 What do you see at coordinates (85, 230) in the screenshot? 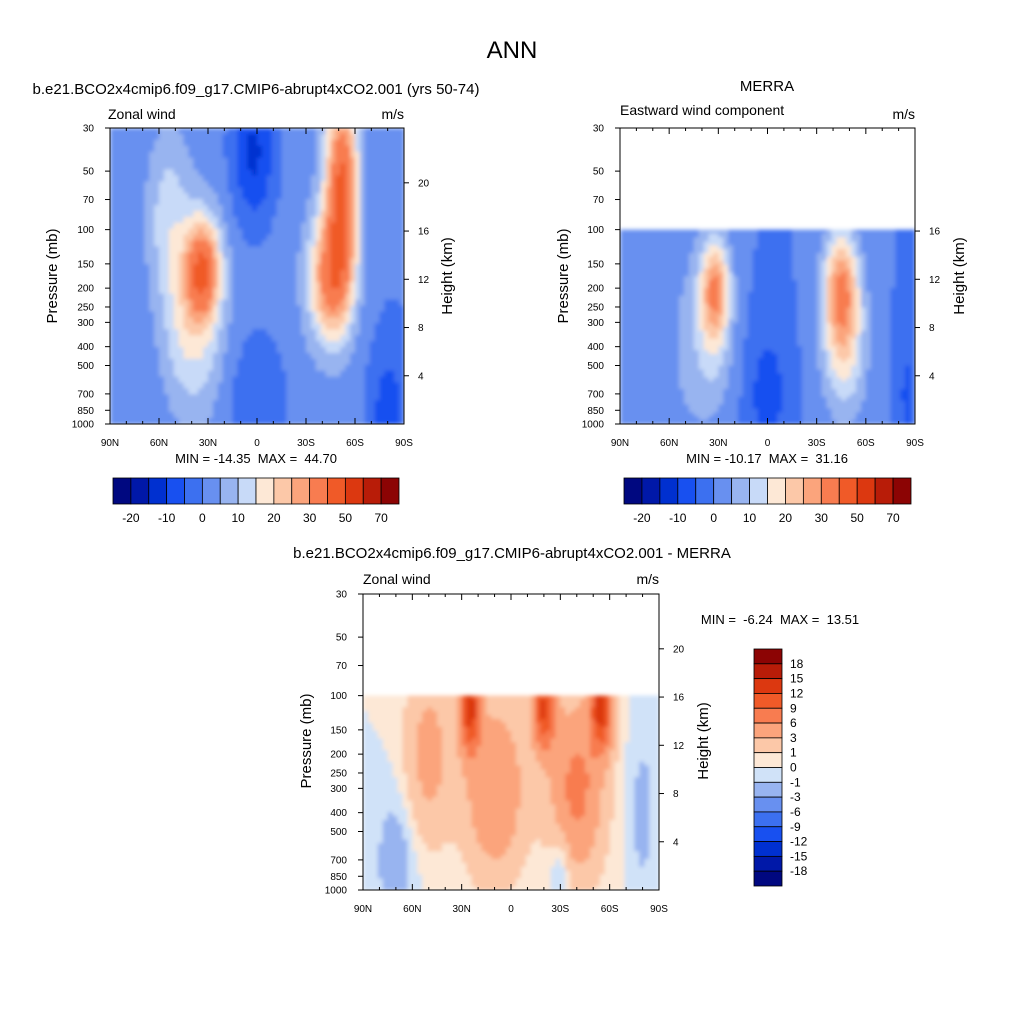
I see `y-tick-label: 100` at bounding box center [85, 230].